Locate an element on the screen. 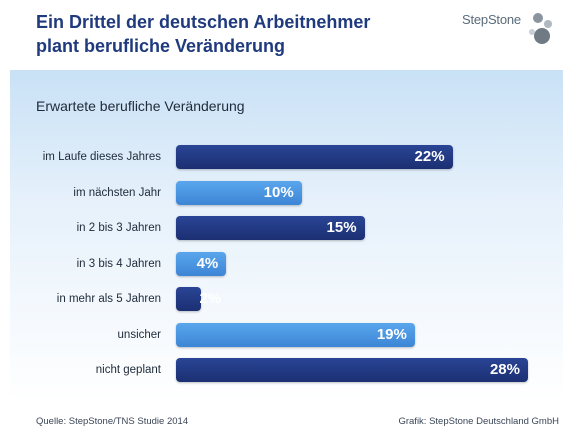 Image resolution: width=573 pixels, height=438 pixels. category-label: in 2 bis 3 Jahren is located at coordinates (118, 228).